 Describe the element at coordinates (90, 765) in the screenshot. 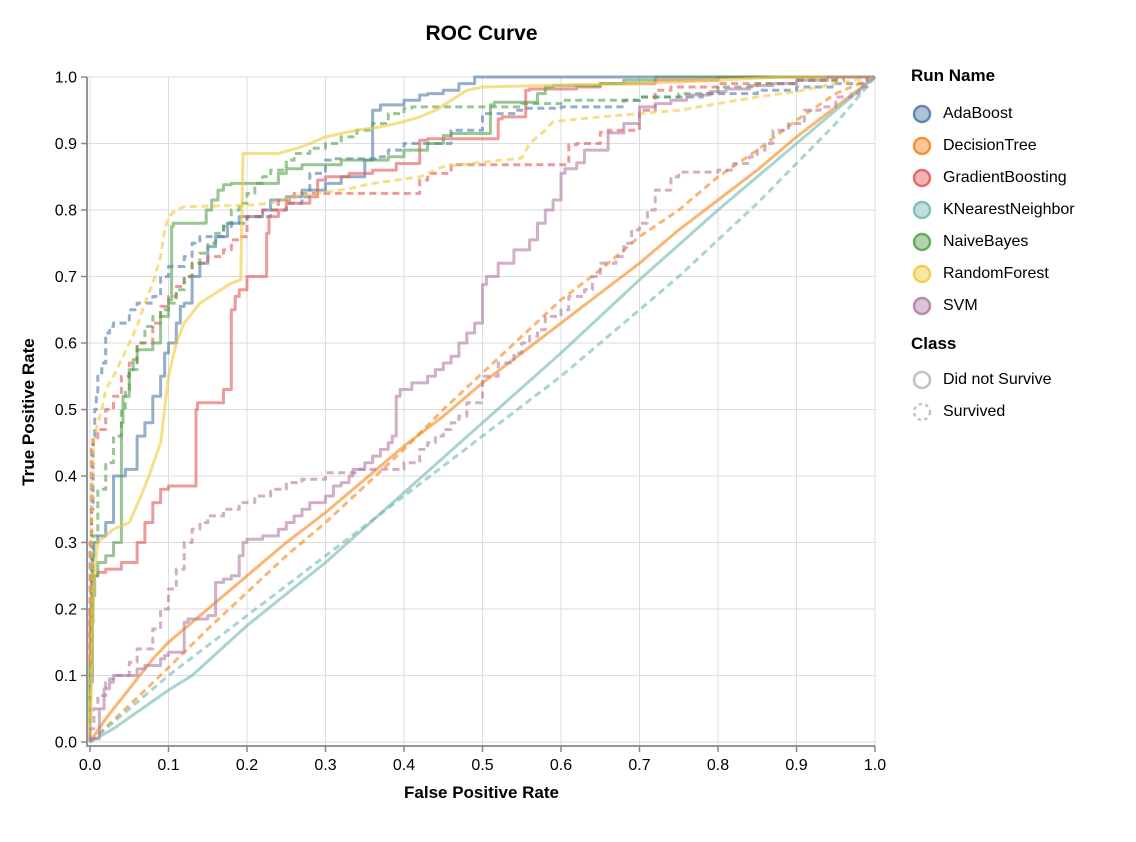

I see `x-tick-label: 0.0` at that location.